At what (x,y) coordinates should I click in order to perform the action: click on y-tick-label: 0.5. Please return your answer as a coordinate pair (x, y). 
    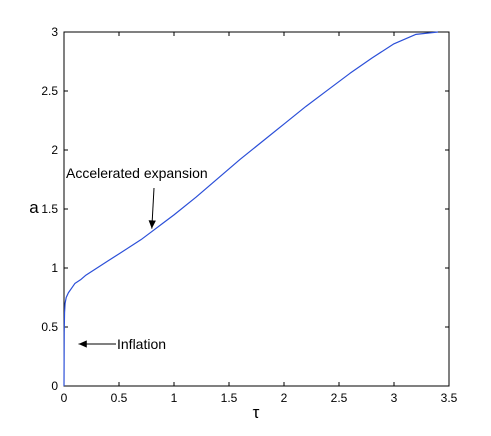
    Looking at the image, I should click on (49, 327).